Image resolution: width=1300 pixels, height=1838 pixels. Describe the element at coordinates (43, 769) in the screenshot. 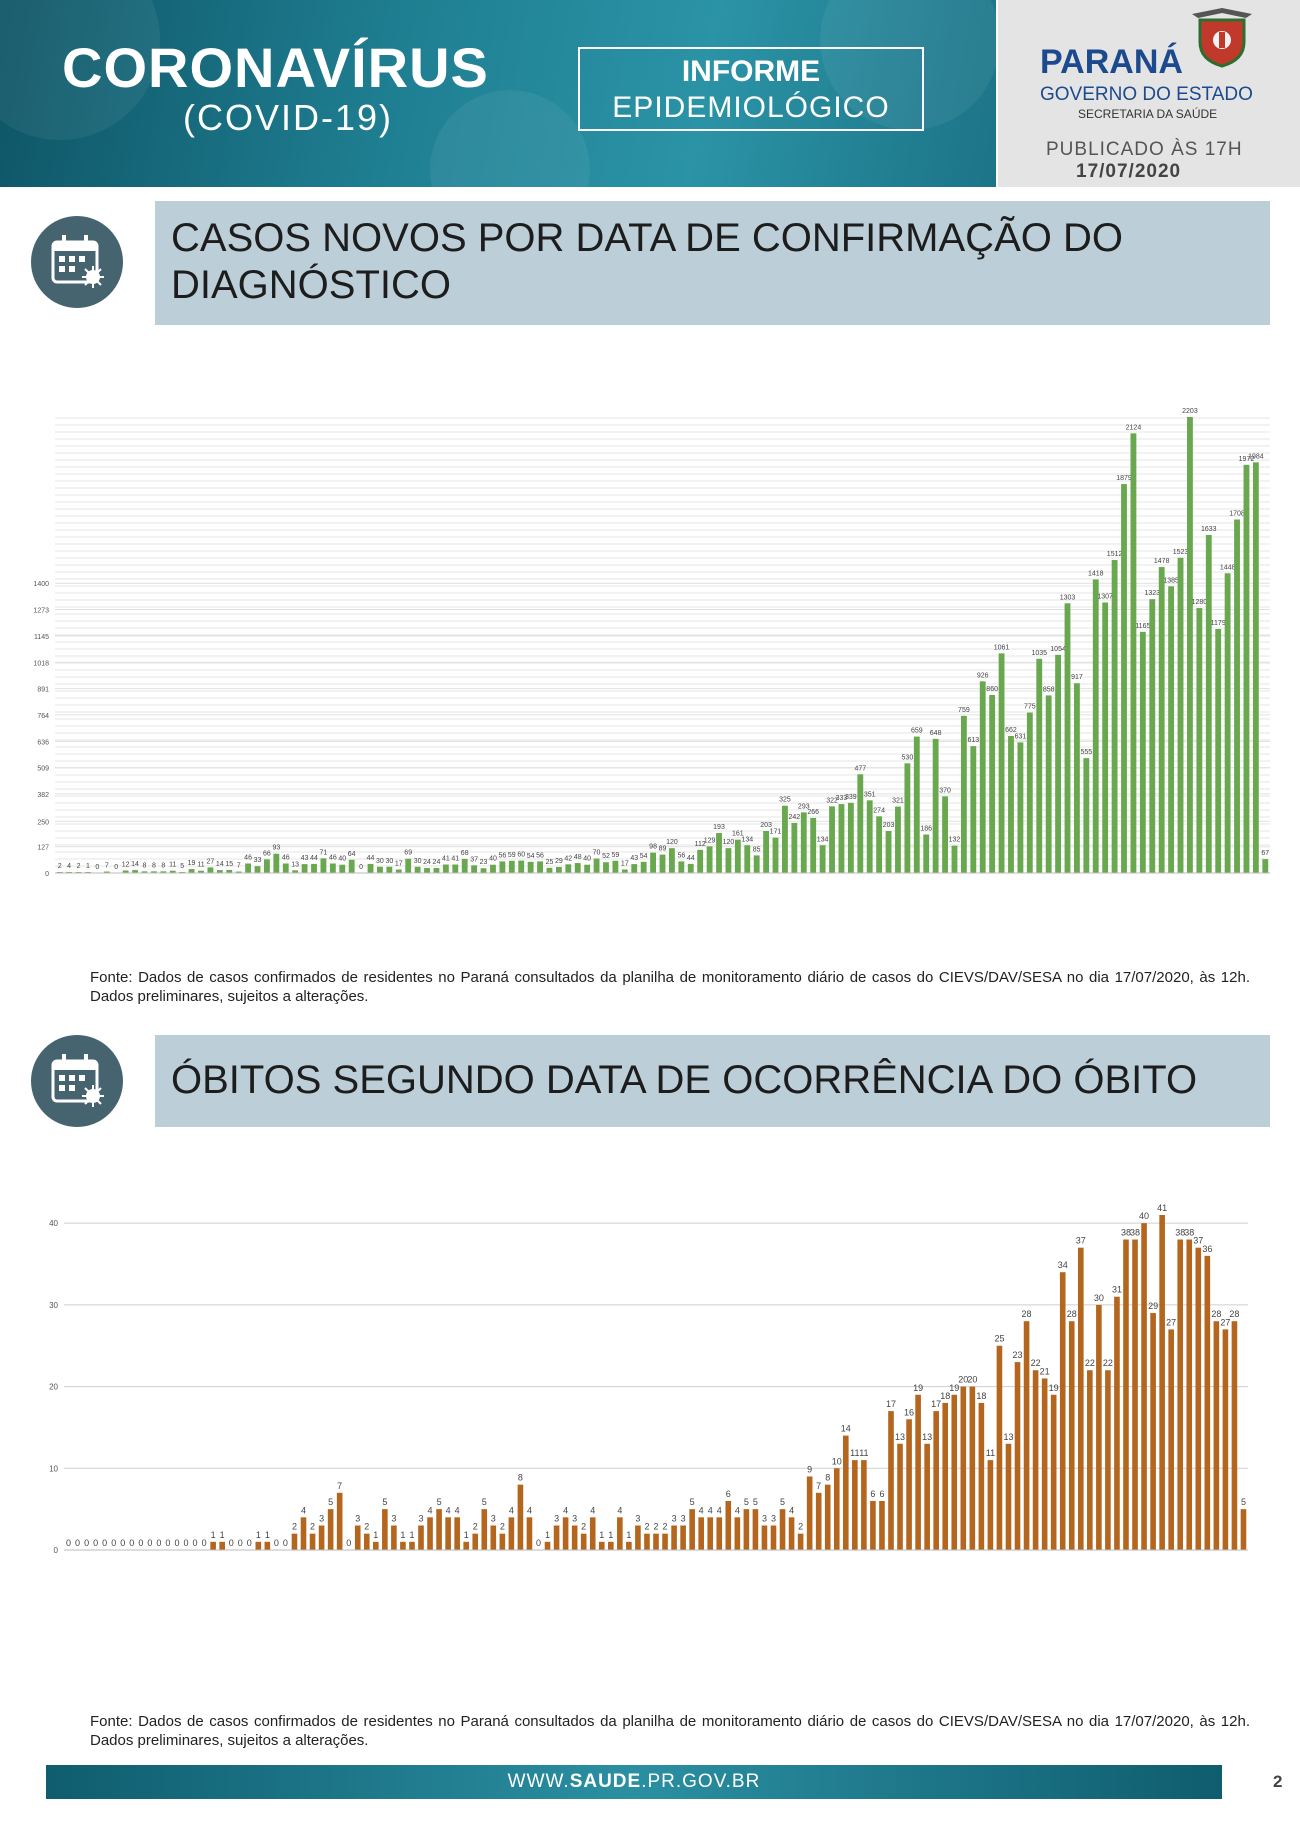

I see `y-tick-label: 509` at that location.